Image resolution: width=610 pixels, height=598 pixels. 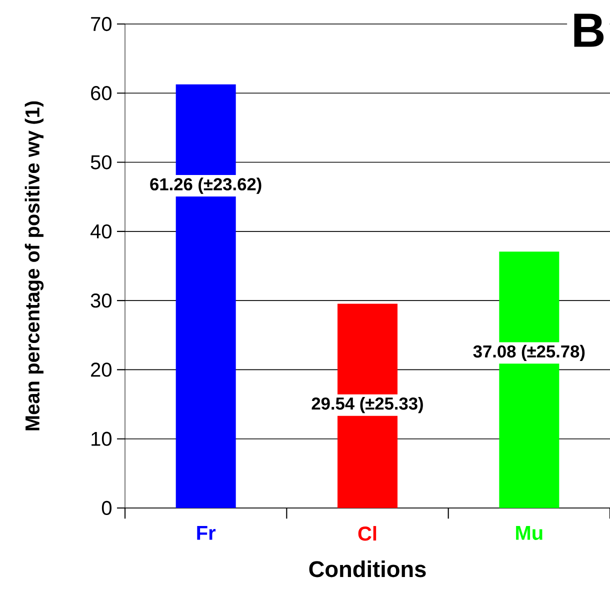 What do you see at coordinates (367, 569) in the screenshot?
I see `x-axis-title: Conditions` at bounding box center [367, 569].